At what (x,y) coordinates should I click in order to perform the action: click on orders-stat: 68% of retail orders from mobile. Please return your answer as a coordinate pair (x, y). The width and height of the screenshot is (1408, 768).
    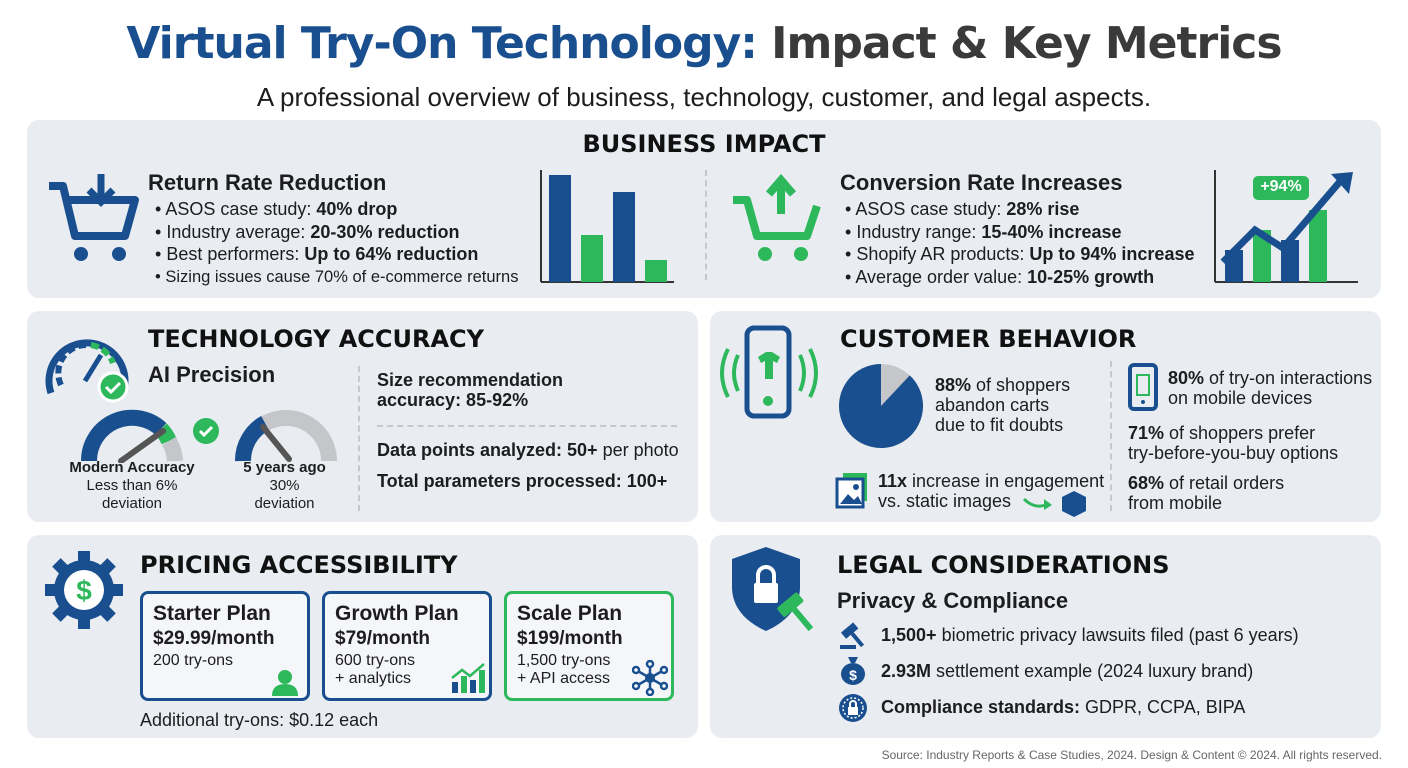
    Looking at the image, I should click on (1206, 493).